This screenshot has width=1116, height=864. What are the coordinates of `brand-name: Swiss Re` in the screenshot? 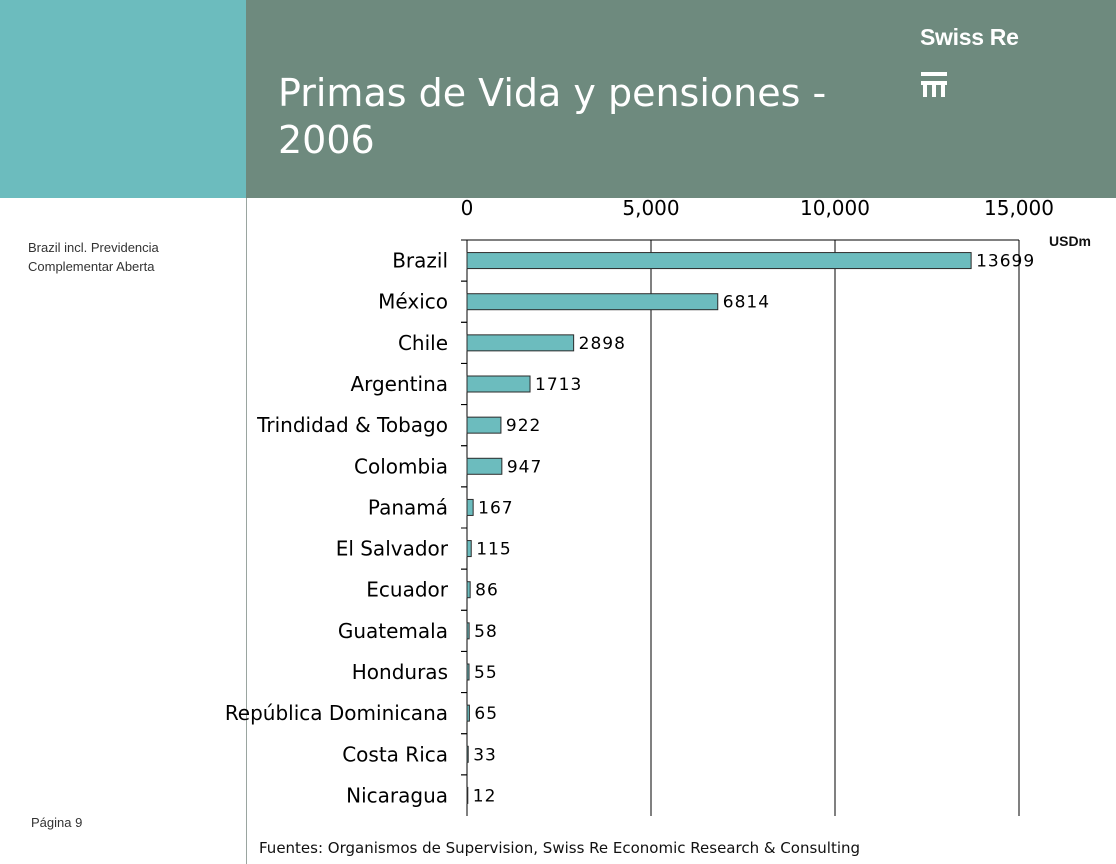 It's located at (969, 37).